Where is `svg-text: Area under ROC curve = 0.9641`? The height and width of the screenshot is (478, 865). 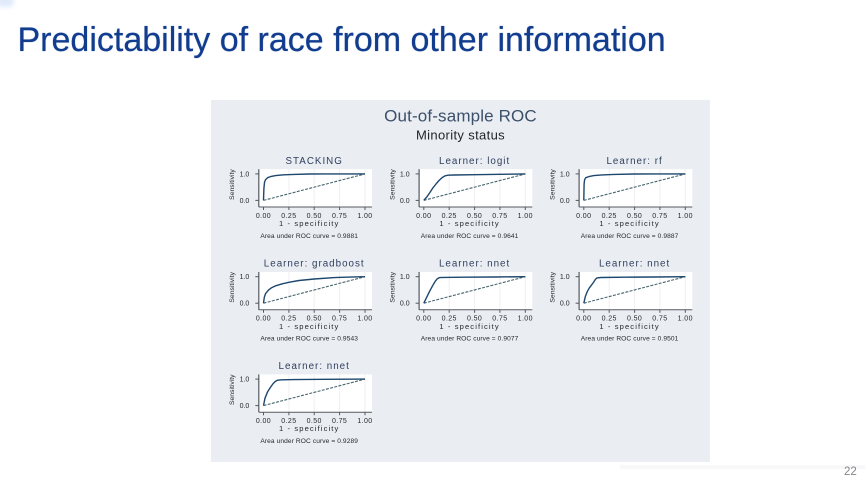
svg-text: Area under ROC curve = 0.9641 is located at coordinates (470, 236).